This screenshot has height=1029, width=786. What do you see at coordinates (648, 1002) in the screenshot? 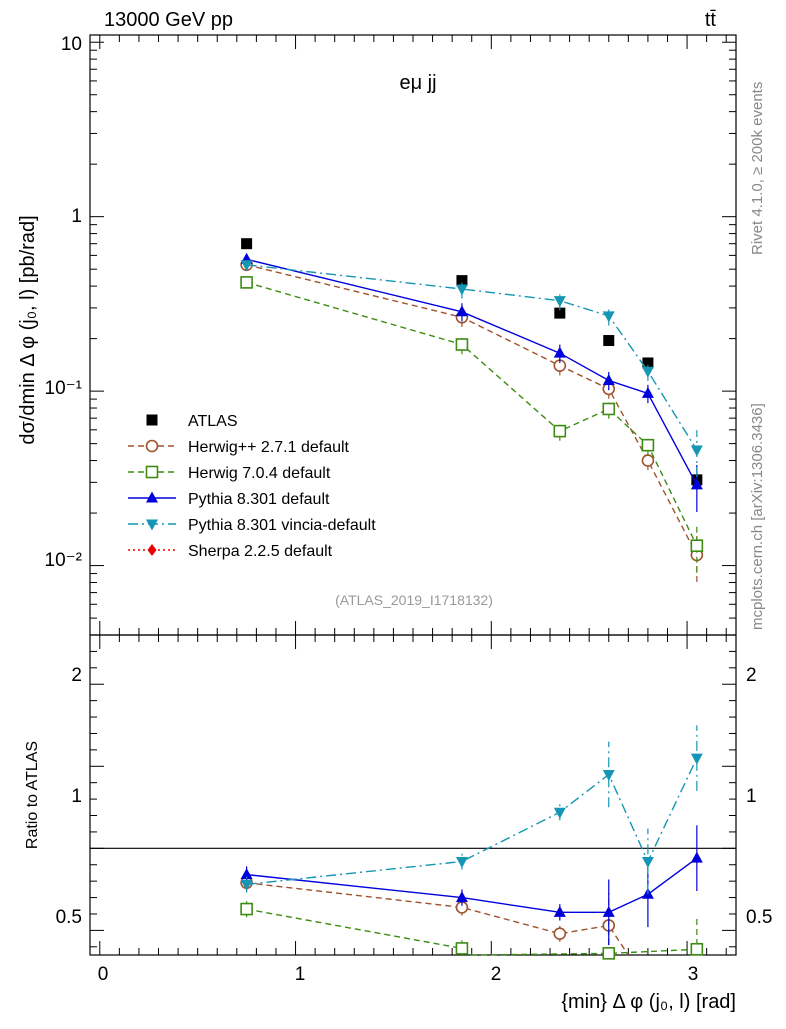
I see `xlabel: {min} Δ φ (j₀, l) [rad]` at bounding box center [648, 1002].